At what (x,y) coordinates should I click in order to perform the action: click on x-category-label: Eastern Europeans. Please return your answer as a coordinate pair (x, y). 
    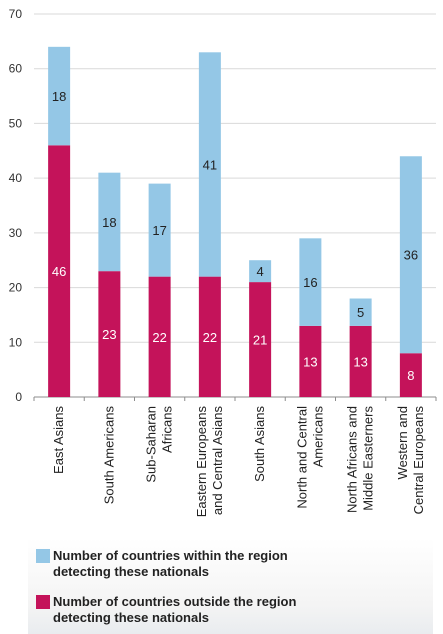
    Looking at the image, I should click on (201, 462).